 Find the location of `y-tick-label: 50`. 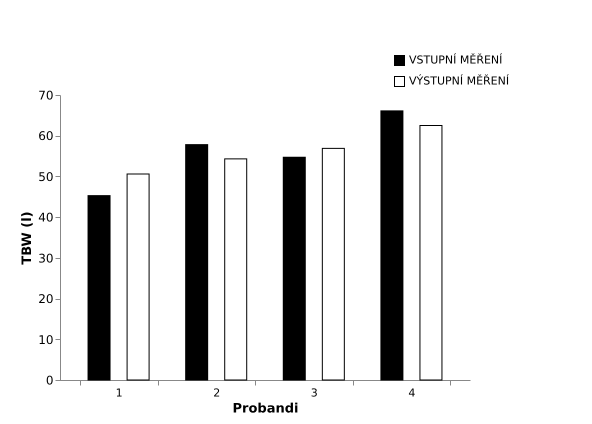

y-tick-label: 50 is located at coordinates (46, 177).